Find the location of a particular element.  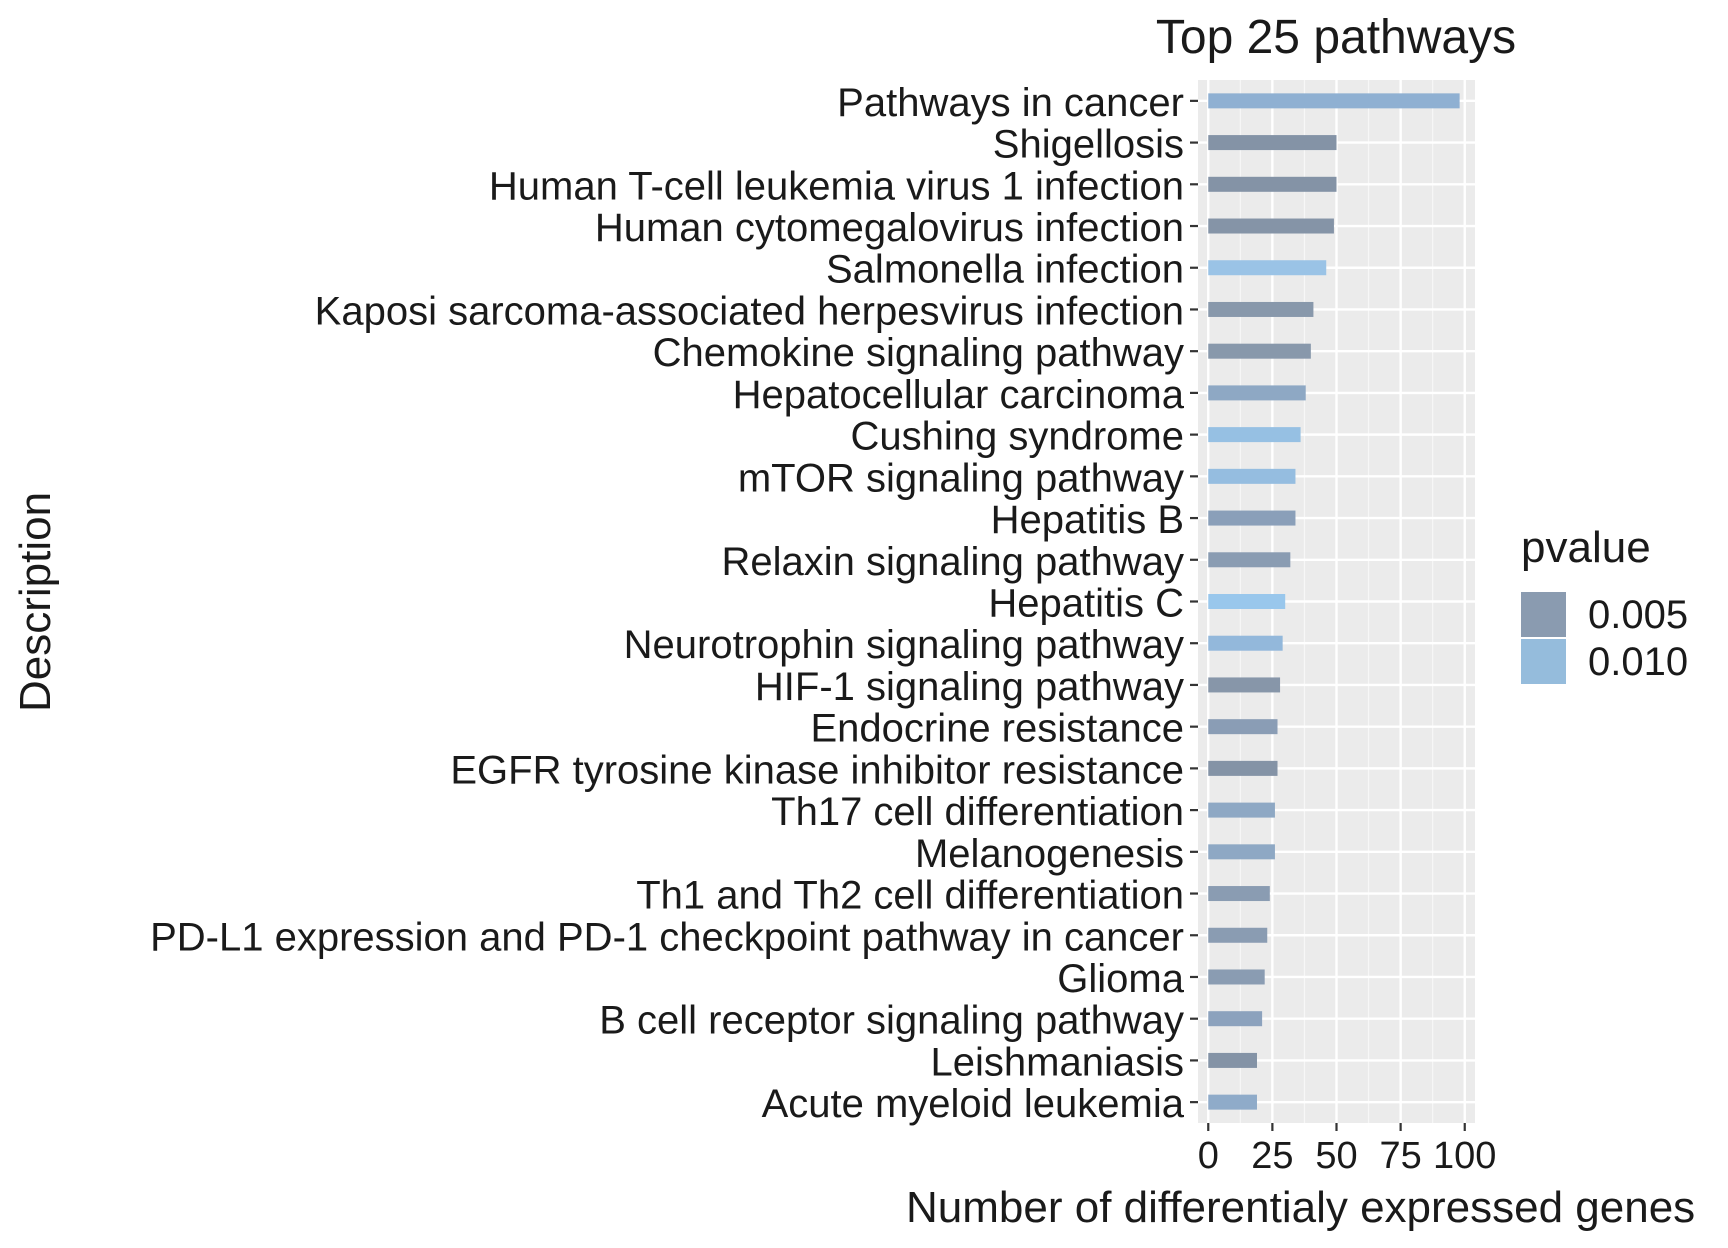

x-axis: 0 25 50 75 100 is located at coordinates (1347, 1150).